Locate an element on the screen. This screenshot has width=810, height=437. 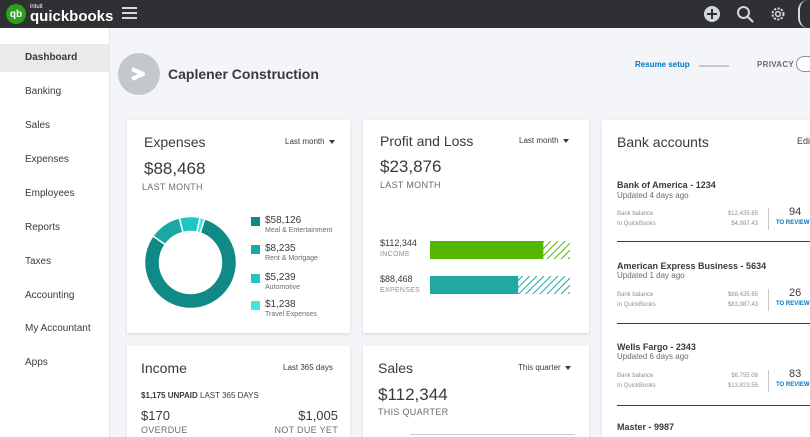
company-logo-icon is located at coordinates (138, 74).